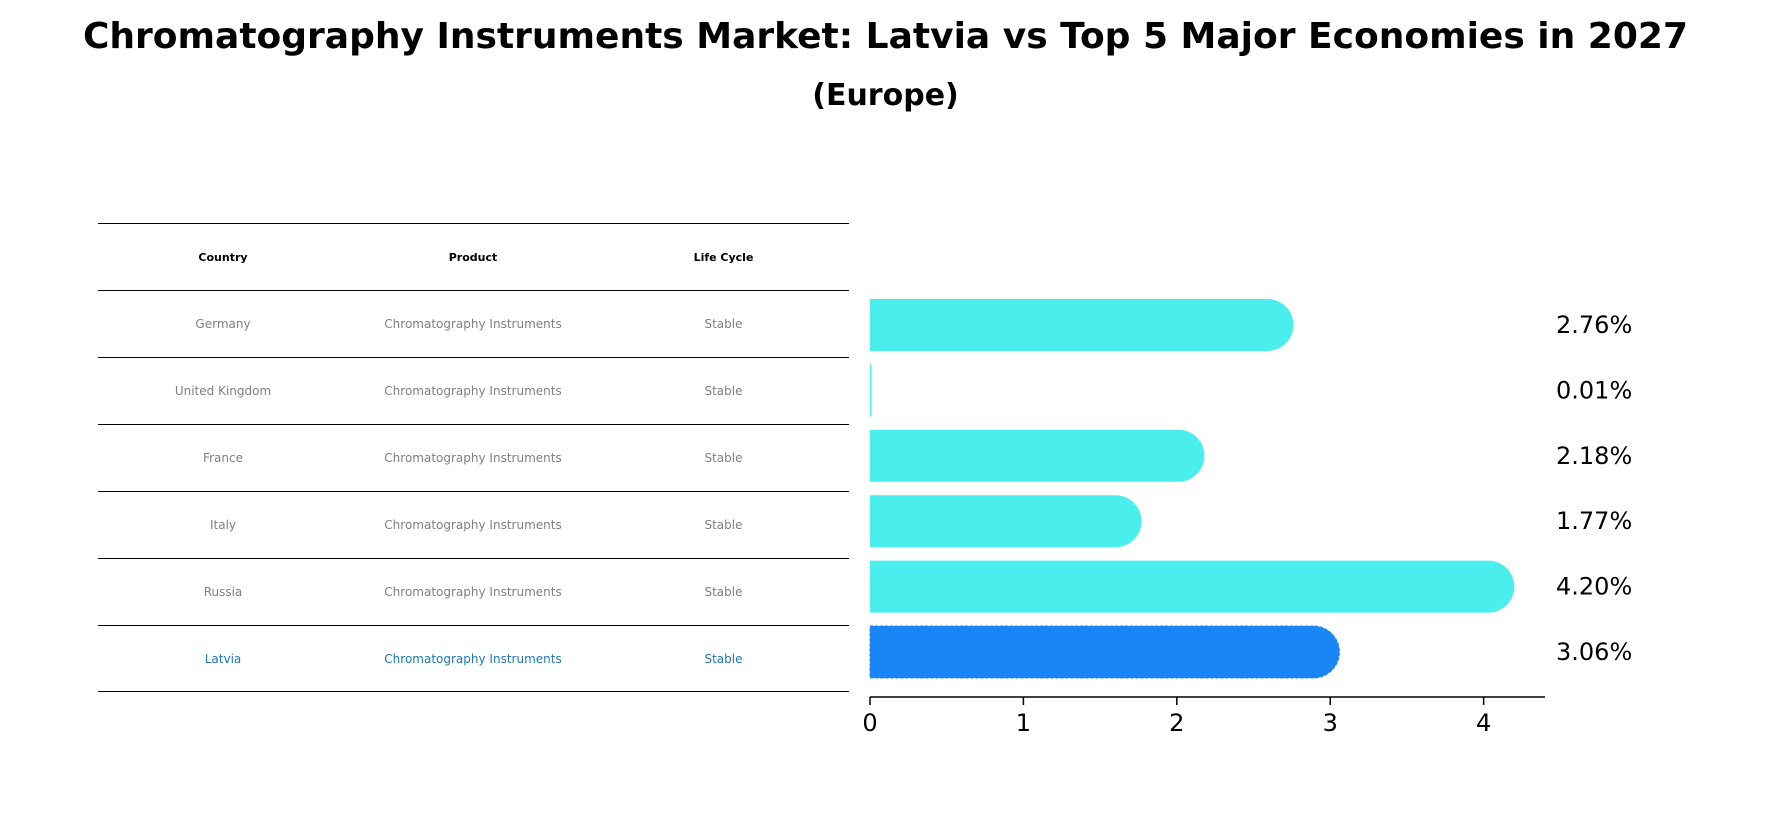 The image size is (1771, 823). What do you see at coordinates (1006, 521) in the screenshot?
I see `bar-italy` at bounding box center [1006, 521].